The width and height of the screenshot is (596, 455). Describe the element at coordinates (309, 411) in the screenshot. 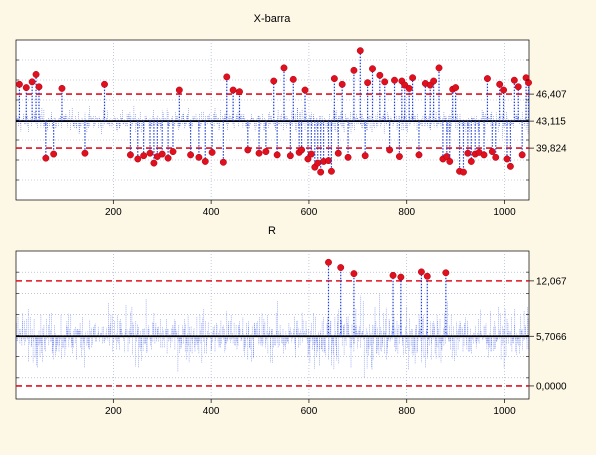

I see `range-x-tick-label: 600` at that location.